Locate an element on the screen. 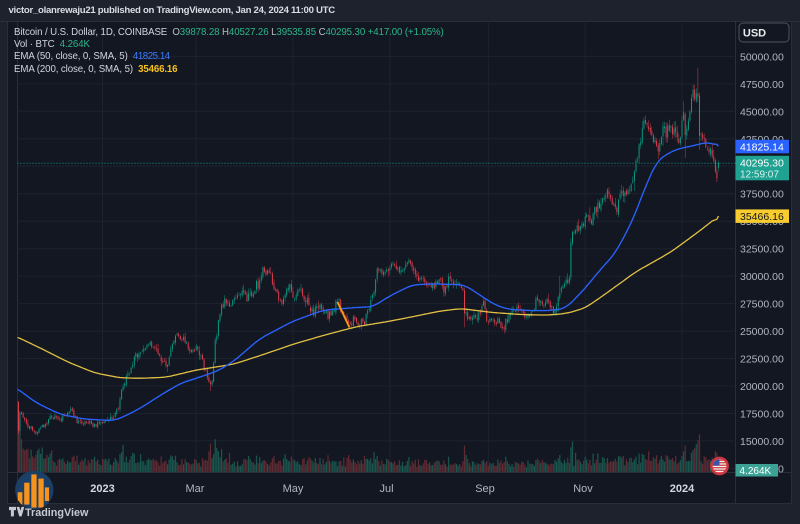  svg-text: 25000.00 is located at coordinates (762, 332).